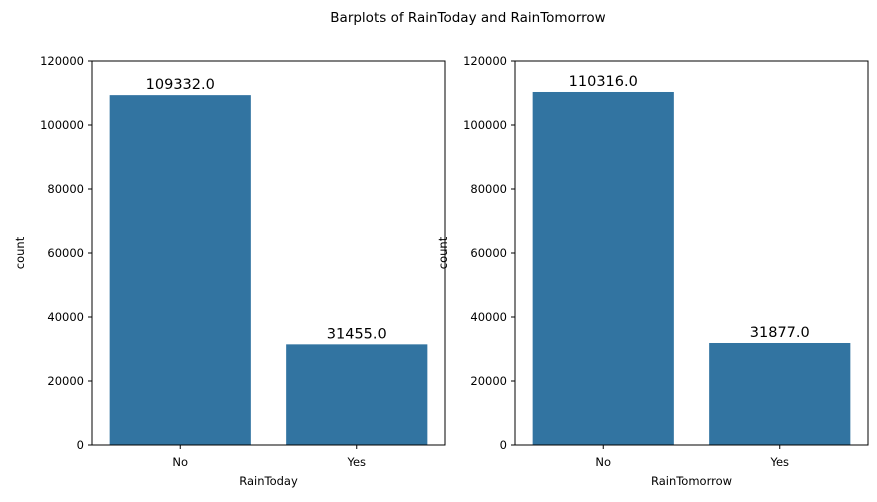 The image size is (877, 502). Describe the element at coordinates (180, 85) in the screenshot. I see `bar-value-label: 109332.0` at that location.